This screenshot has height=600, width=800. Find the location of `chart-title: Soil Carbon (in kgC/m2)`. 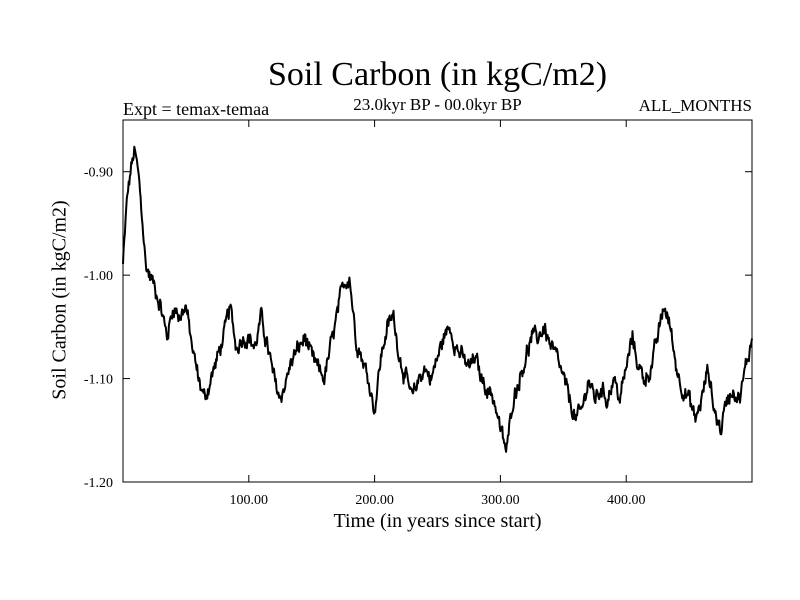

chart-title: Soil Carbon (in kgC/m2) is located at coordinates (437, 74).